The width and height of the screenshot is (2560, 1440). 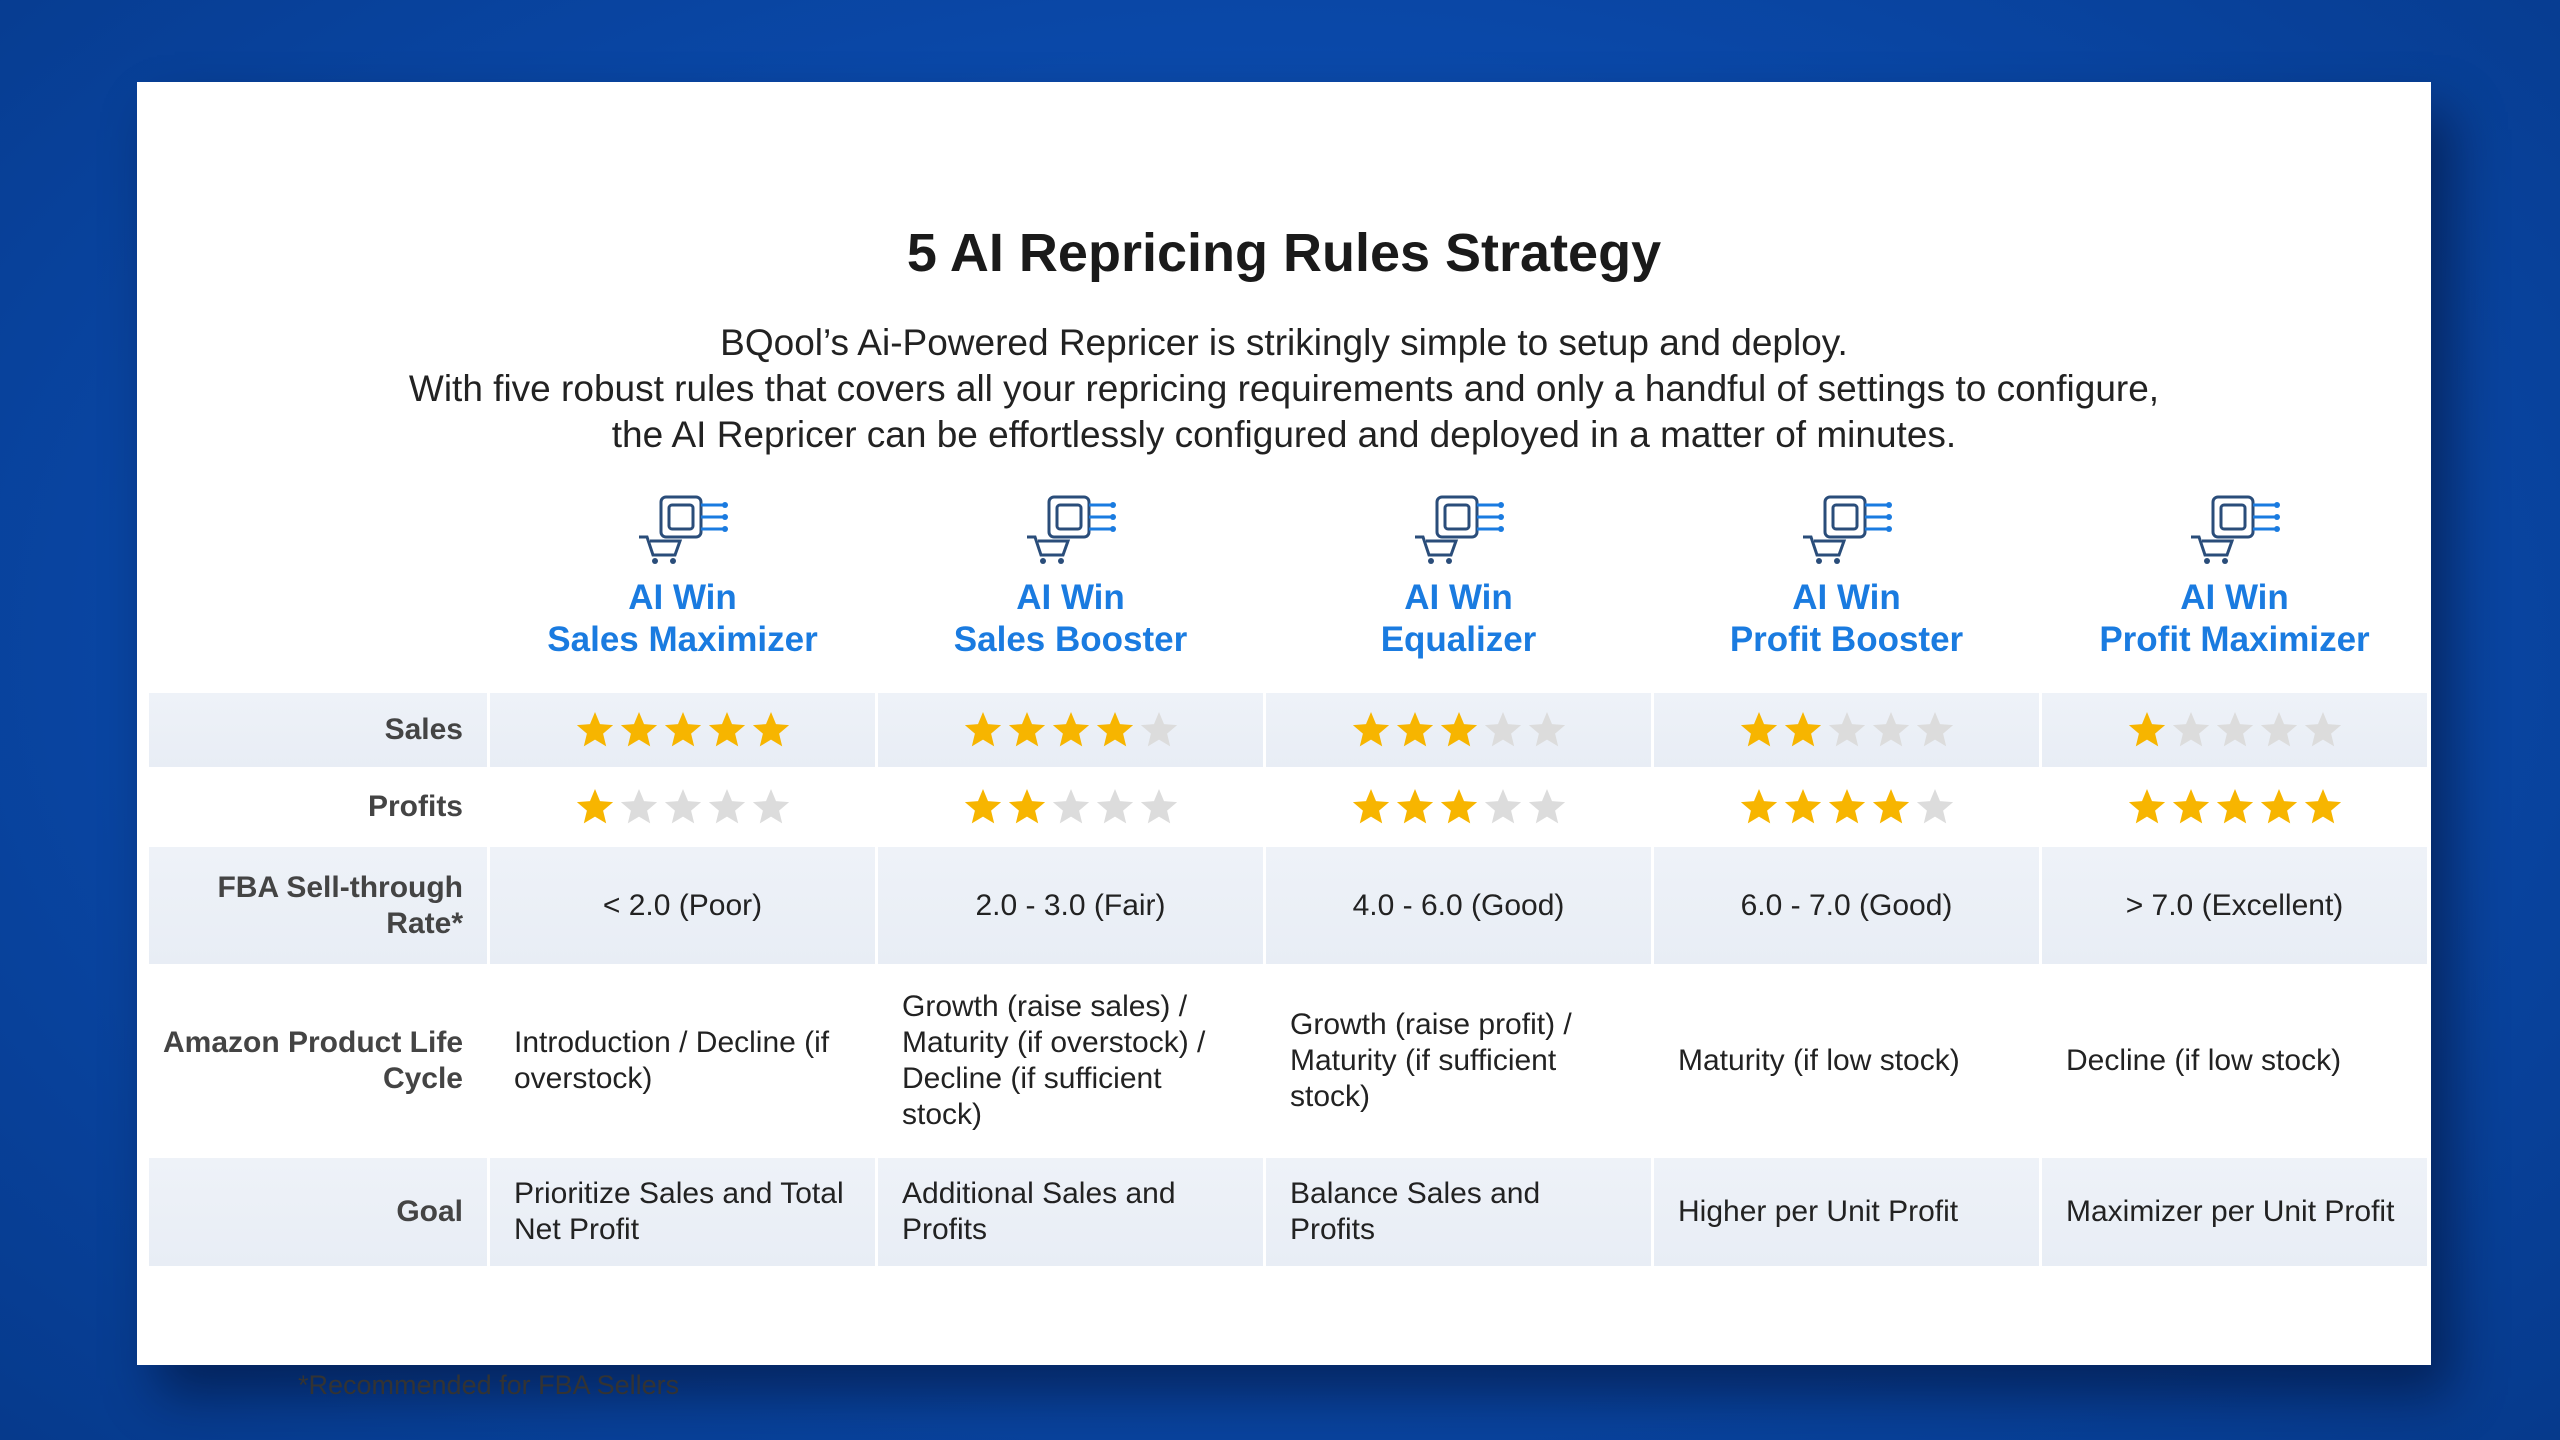 I want to click on table-cell: 2.0 - 3.0 (Fair), so click(x=1070, y=905).